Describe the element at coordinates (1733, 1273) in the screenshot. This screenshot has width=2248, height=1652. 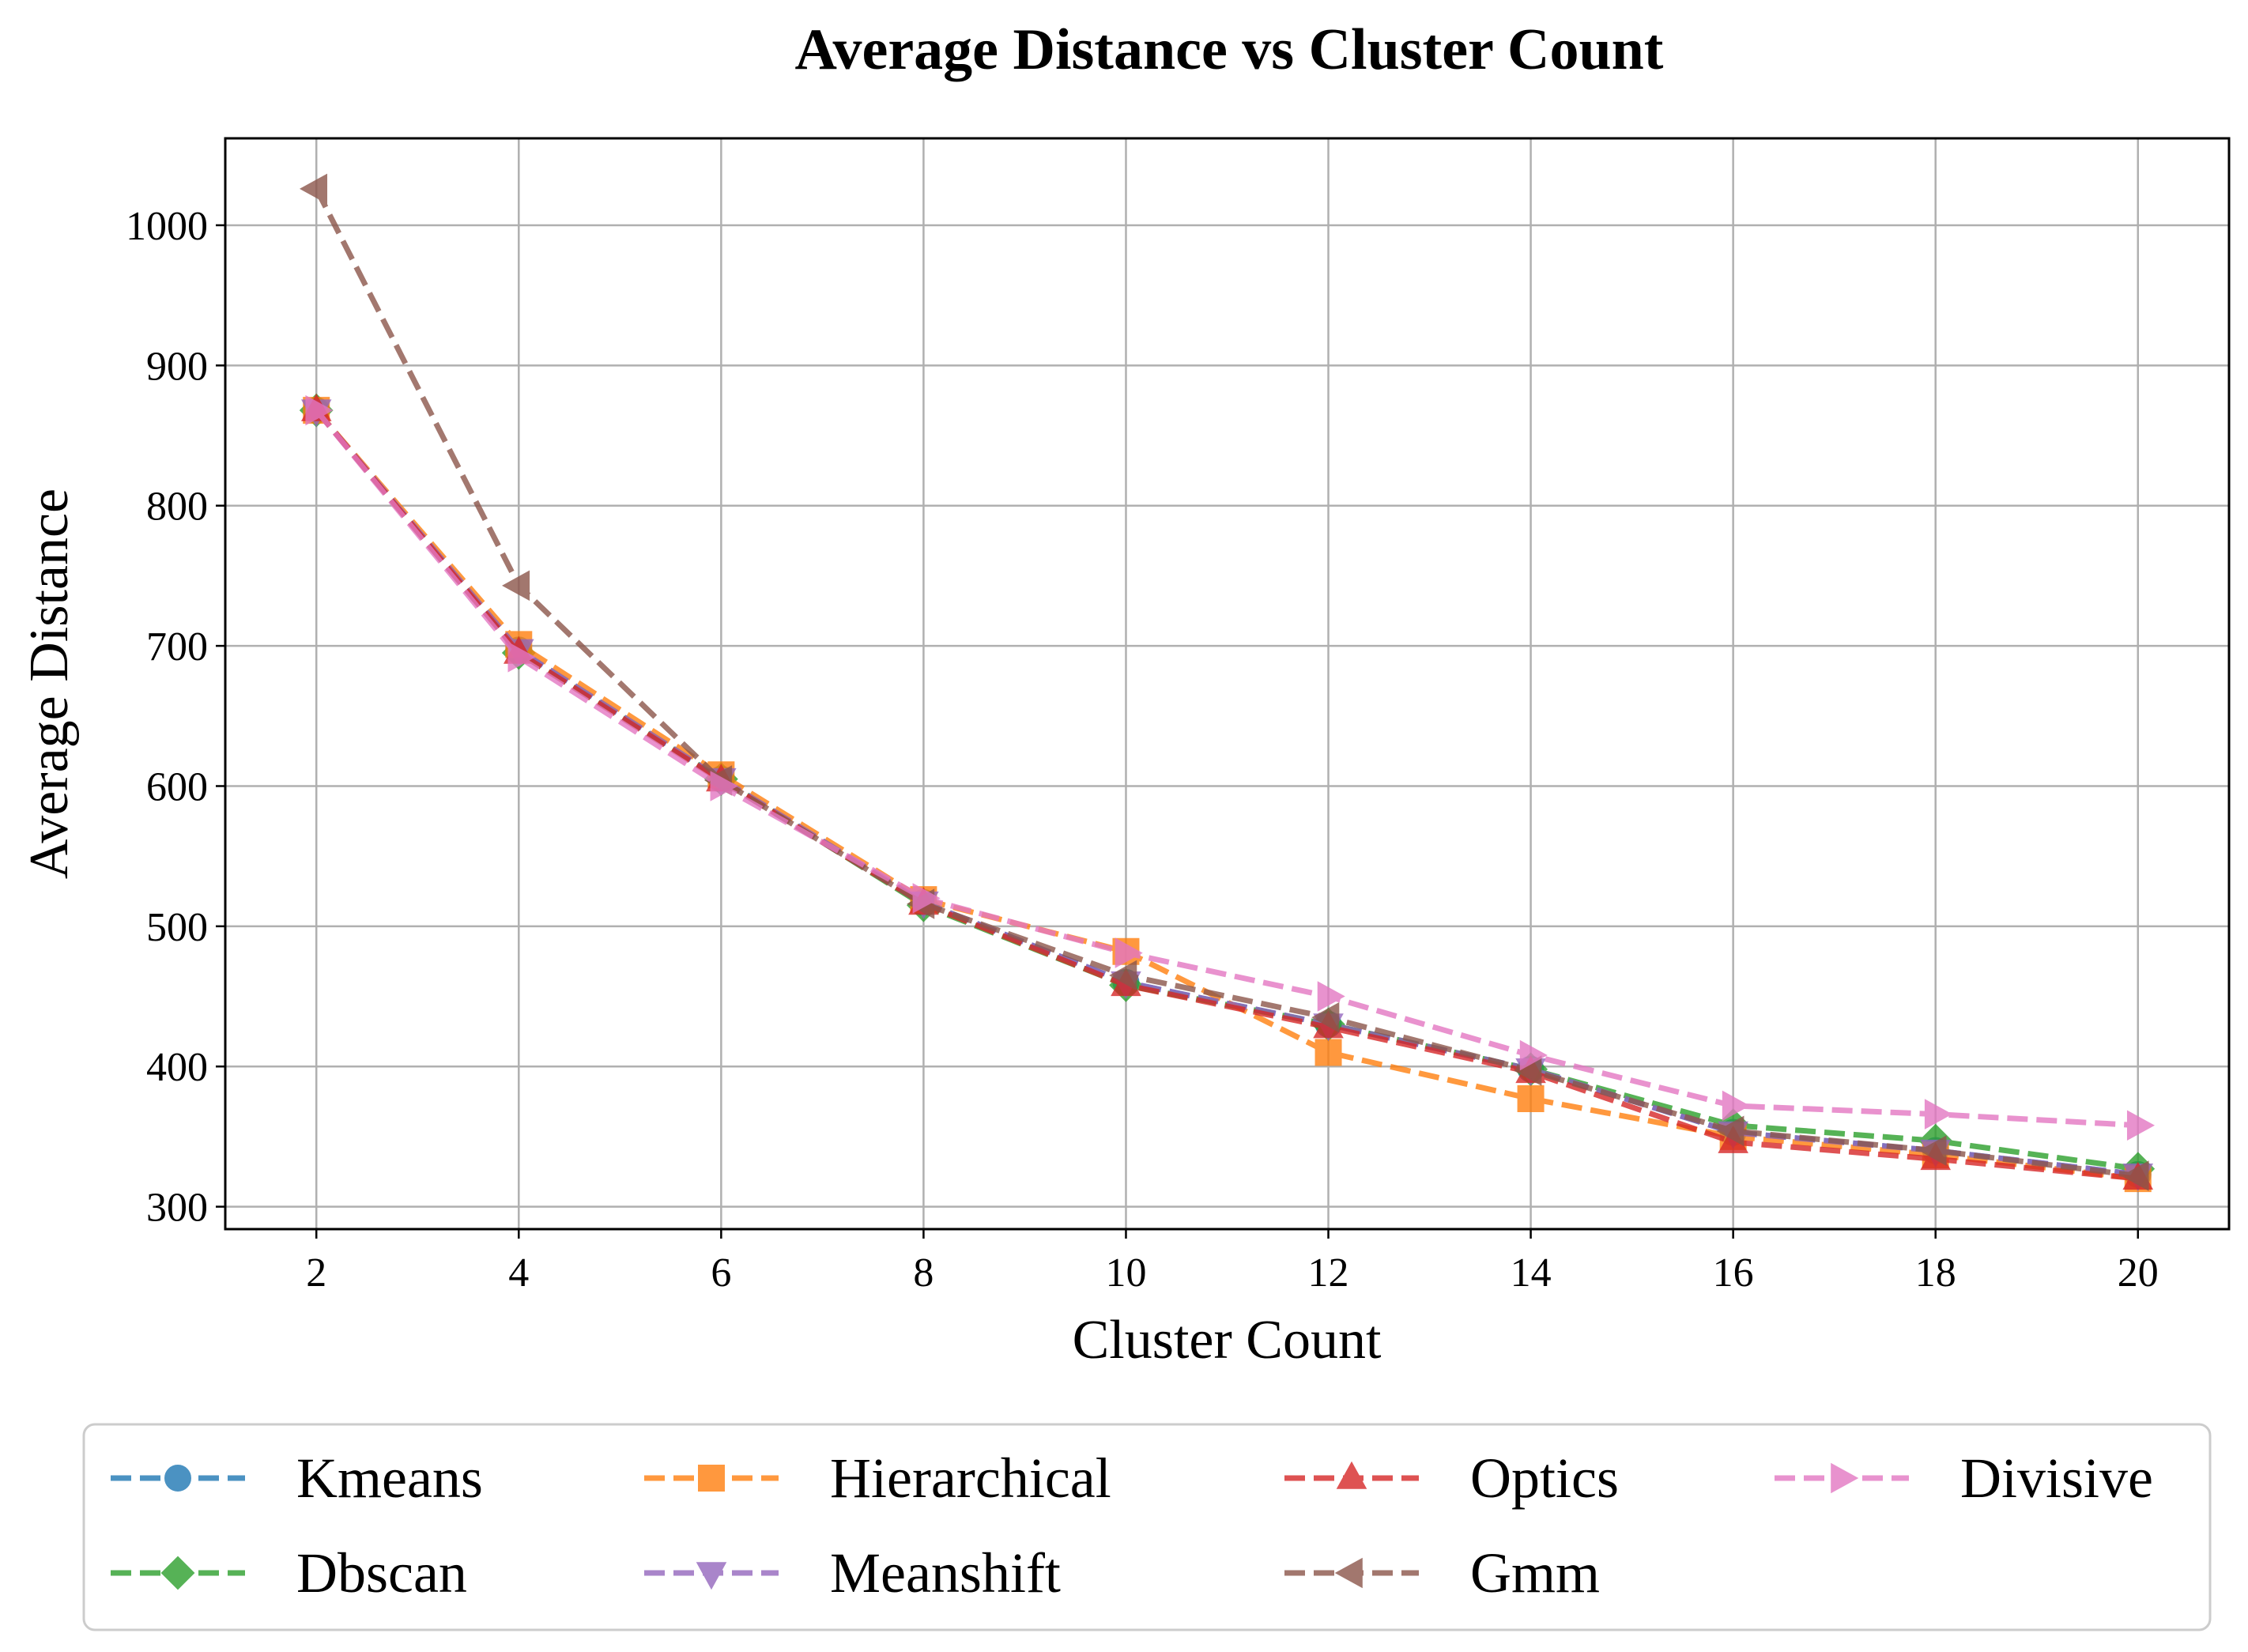
I see `x-tick-label: 16` at that location.